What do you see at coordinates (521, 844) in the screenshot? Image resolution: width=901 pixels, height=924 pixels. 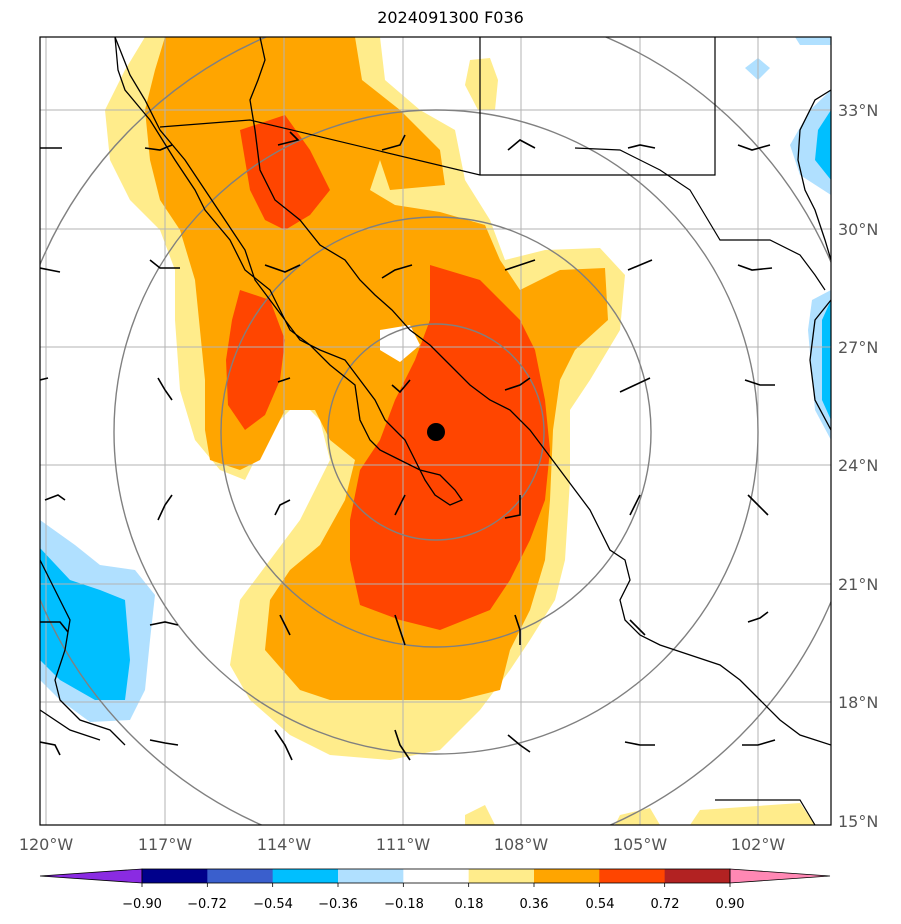 I see `lon-label: 108°W` at bounding box center [521, 844].